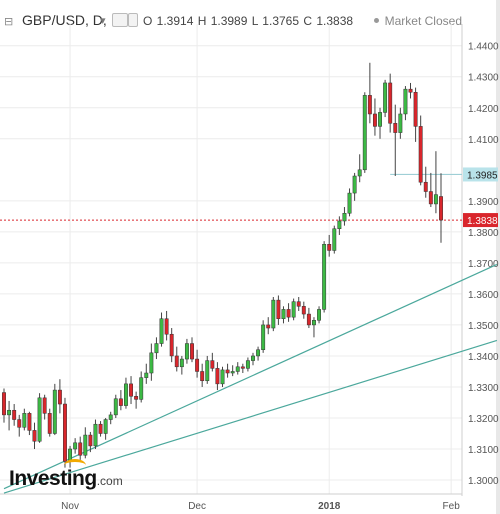 The width and height of the screenshot is (500, 514). Describe the element at coordinates (64, 20) in the screenshot. I see `symbol-label: GBP/USD, D,` at that location.